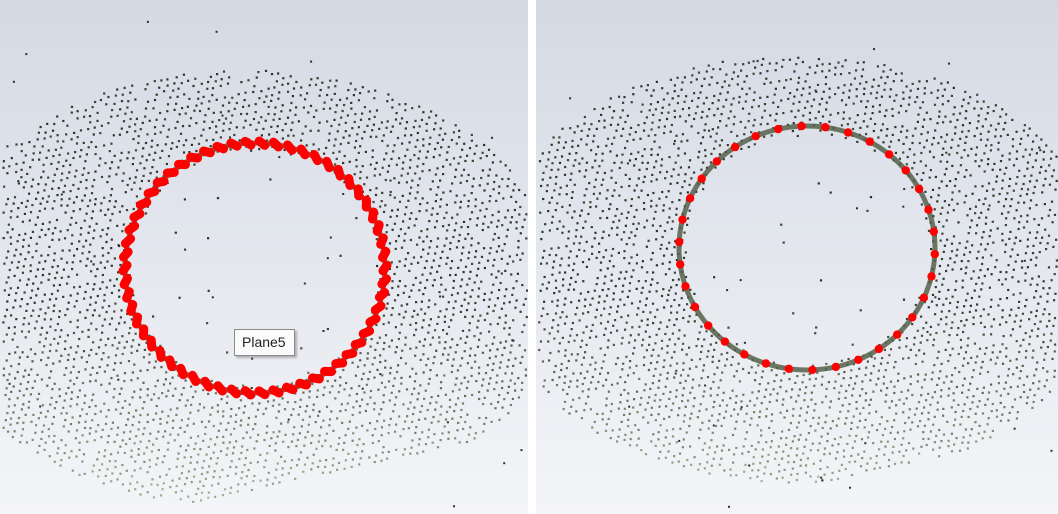 Image resolution: width=1058 pixels, height=514 pixels. What do you see at coordinates (532, 257) in the screenshot?
I see `viewport-divider` at bounding box center [532, 257].